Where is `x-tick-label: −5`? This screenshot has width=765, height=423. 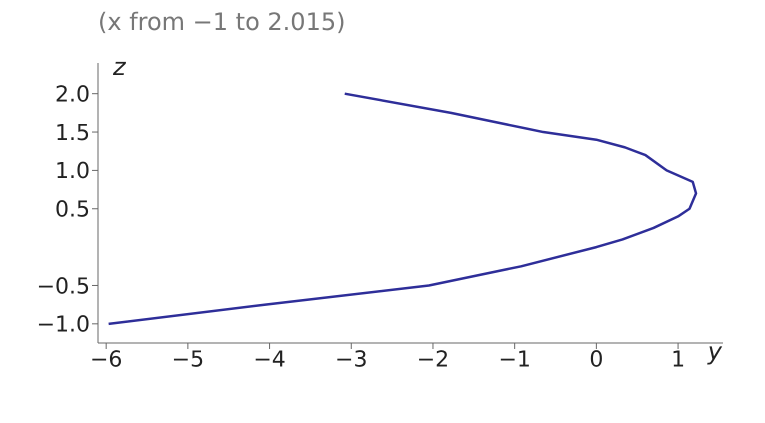 x-tick-label: −5 is located at coordinates (188, 360).